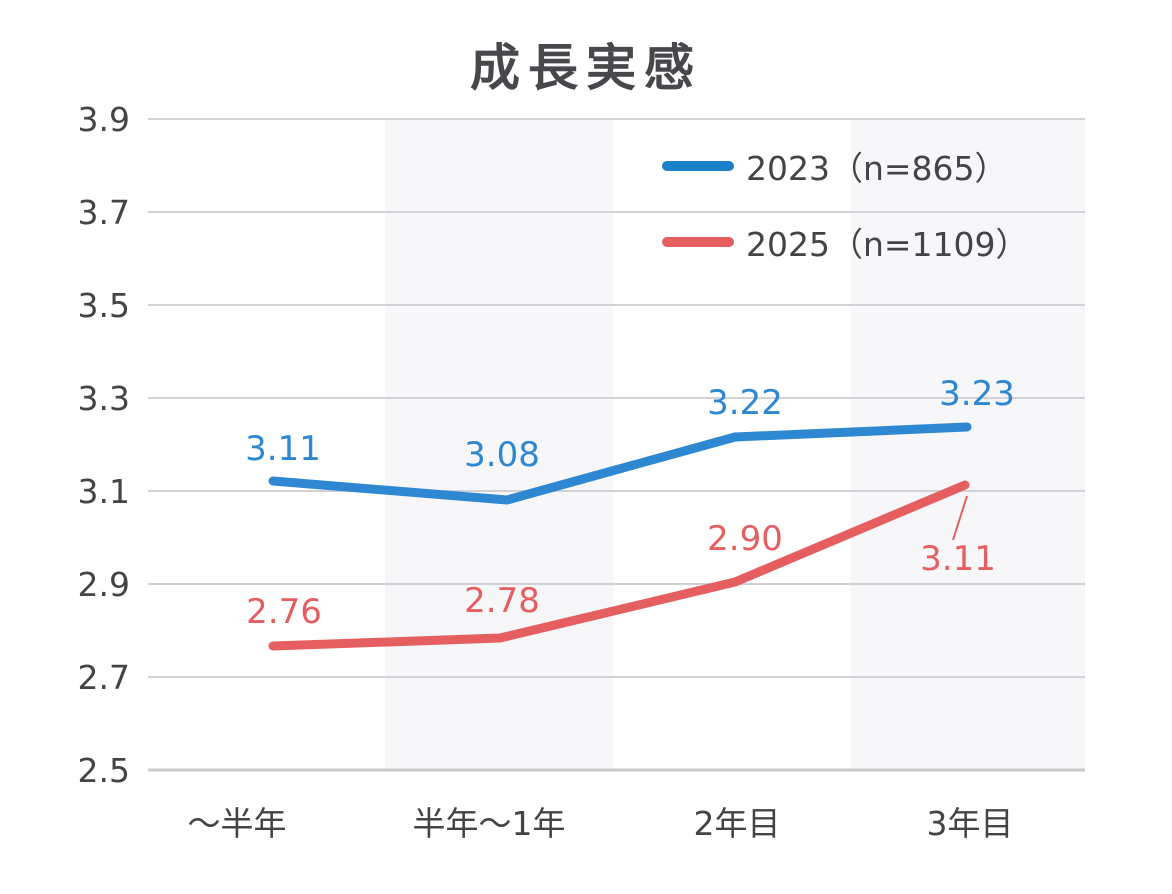  What do you see at coordinates (489, 823) in the screenshot?
I see `x-tick: 半年～1年` at bounding box center [489, 823].